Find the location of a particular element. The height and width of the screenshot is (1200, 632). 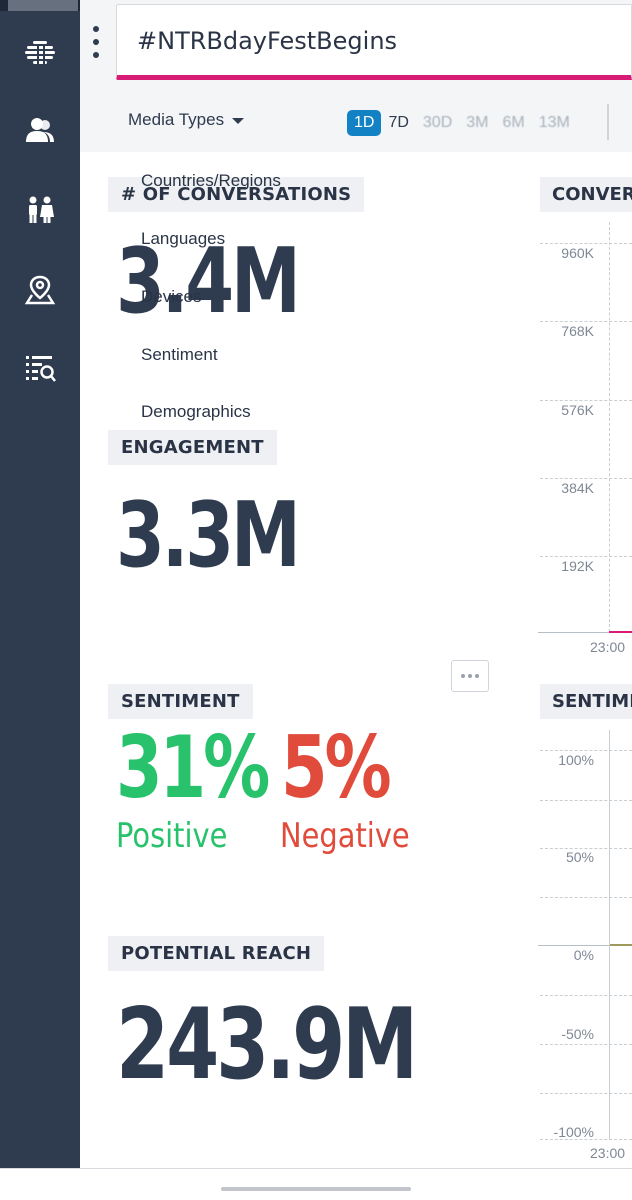

home-indicator is located at coordinates (316, 1189).